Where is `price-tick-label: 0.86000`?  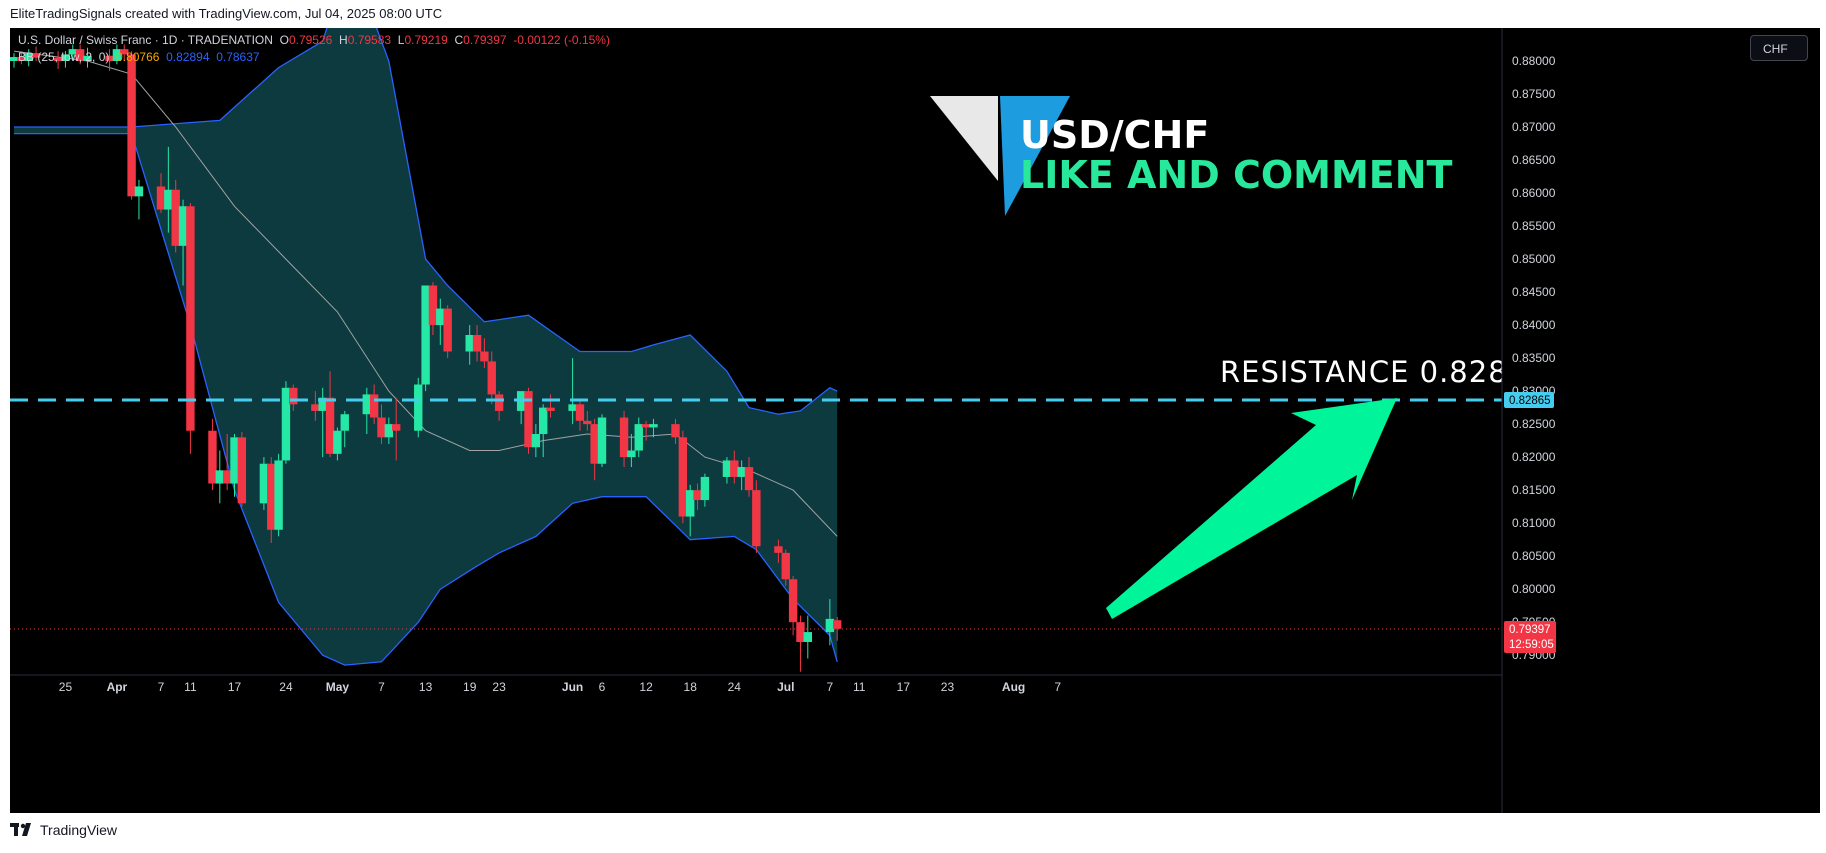 price-tick-label: 0.86000 is located at coordinates (1534, 193).